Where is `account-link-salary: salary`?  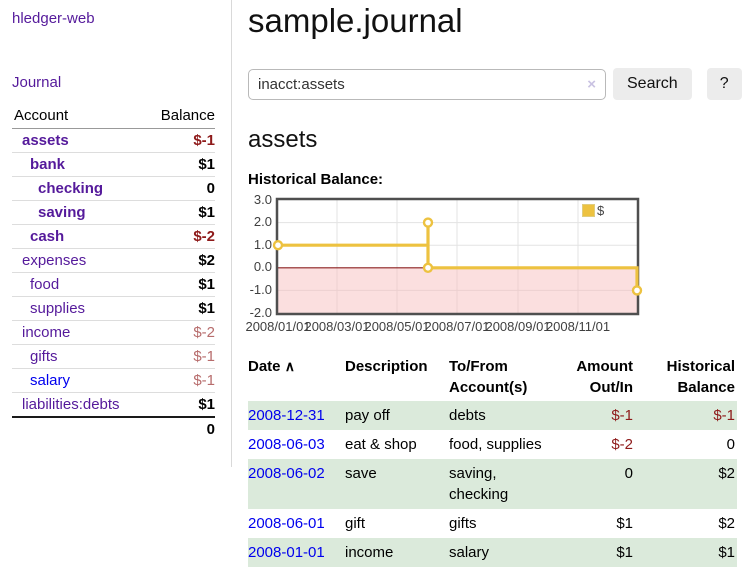
account-link-salary: salary is located at coordinates (50, 380).